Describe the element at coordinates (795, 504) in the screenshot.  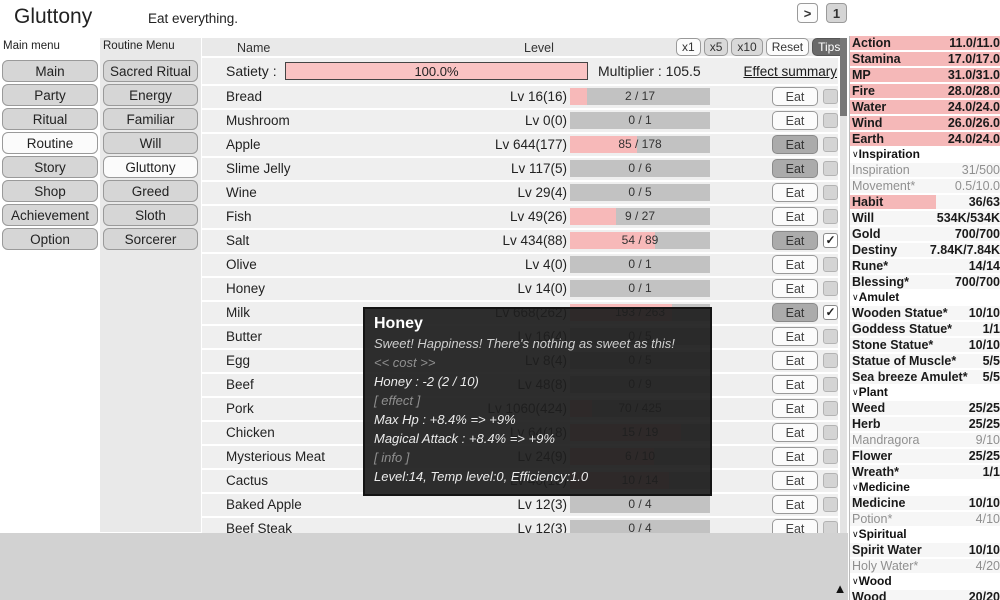
I see `eat-button-baked-apple: Eat` at that location.